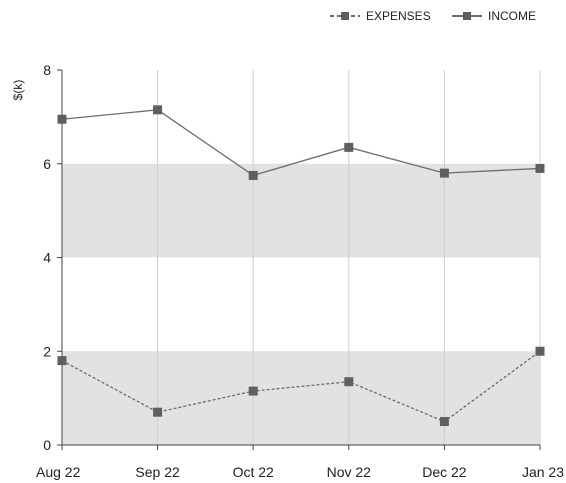 The image size is (566, 483). Describe the element at coordinates (47, 351) in the screenshot. I see `y-tick-label: 2` at that location.